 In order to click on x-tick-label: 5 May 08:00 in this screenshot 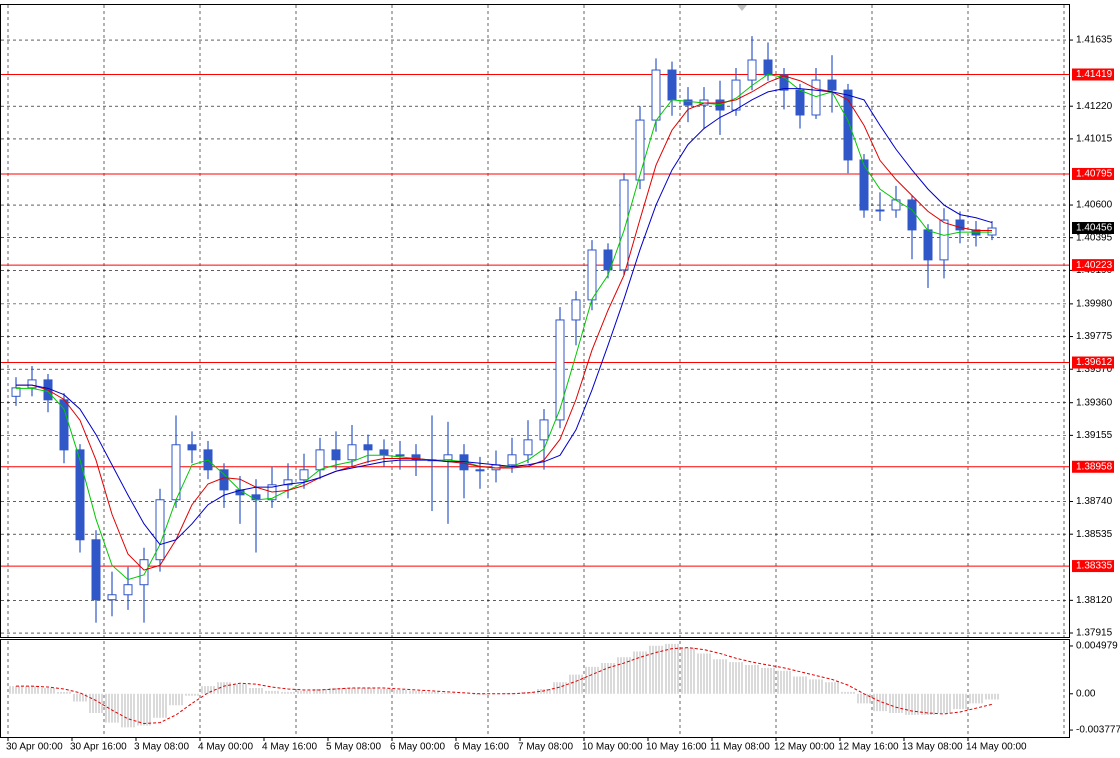, I will do `click(353, 747)`.